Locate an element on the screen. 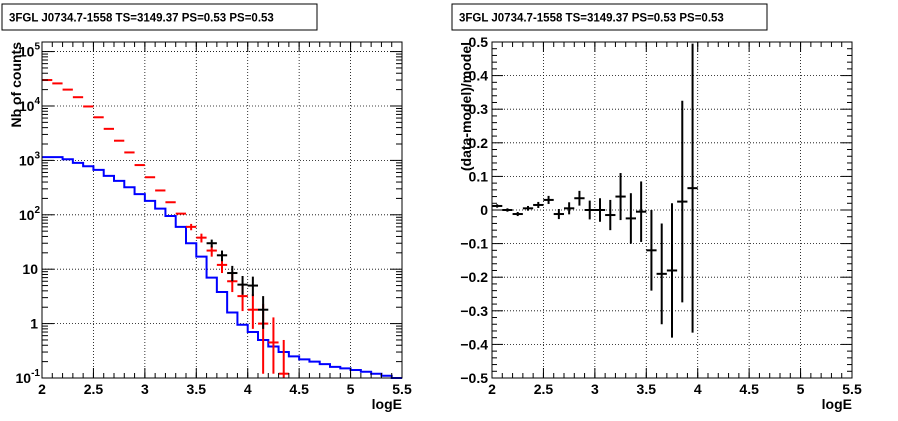 The image size is (898, 421). y-tick-label: 0 is located at coordinates (484, 210).